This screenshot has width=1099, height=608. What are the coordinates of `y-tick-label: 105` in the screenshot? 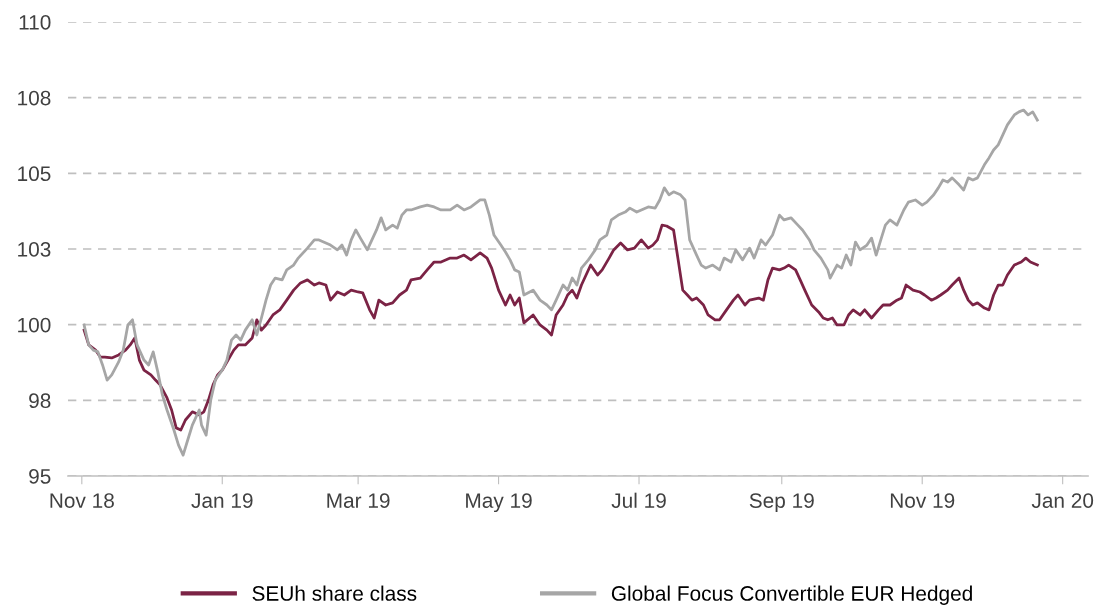 It's located at (34, 174).